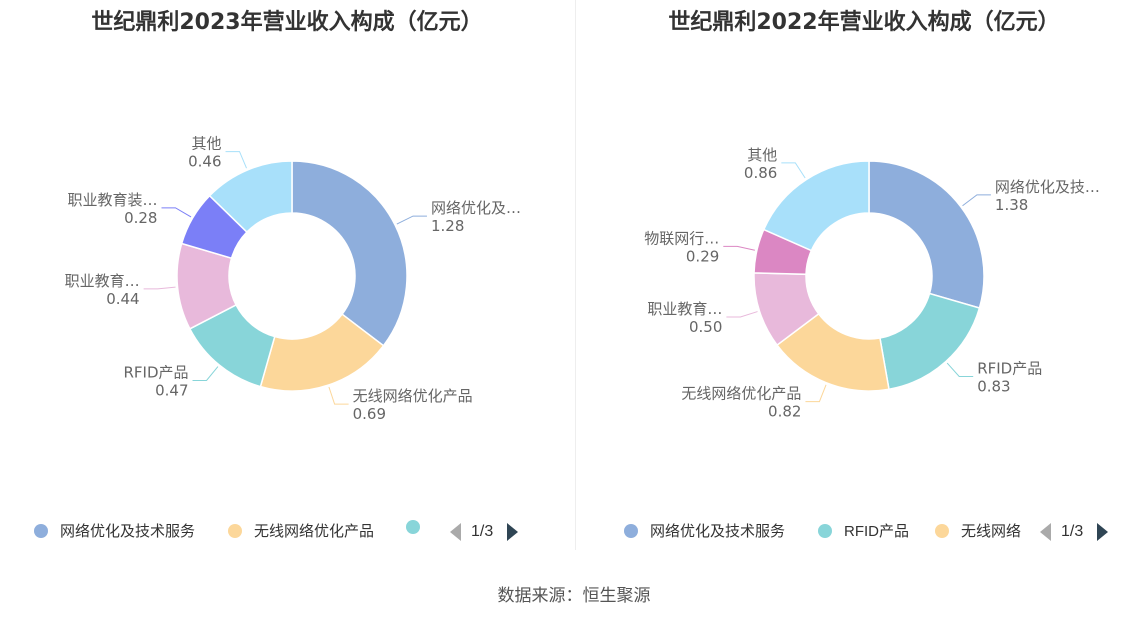 The height and width of the screenshot is (619, 1148). I want to click on slice-value-label: 0.50, so click(705, 327).